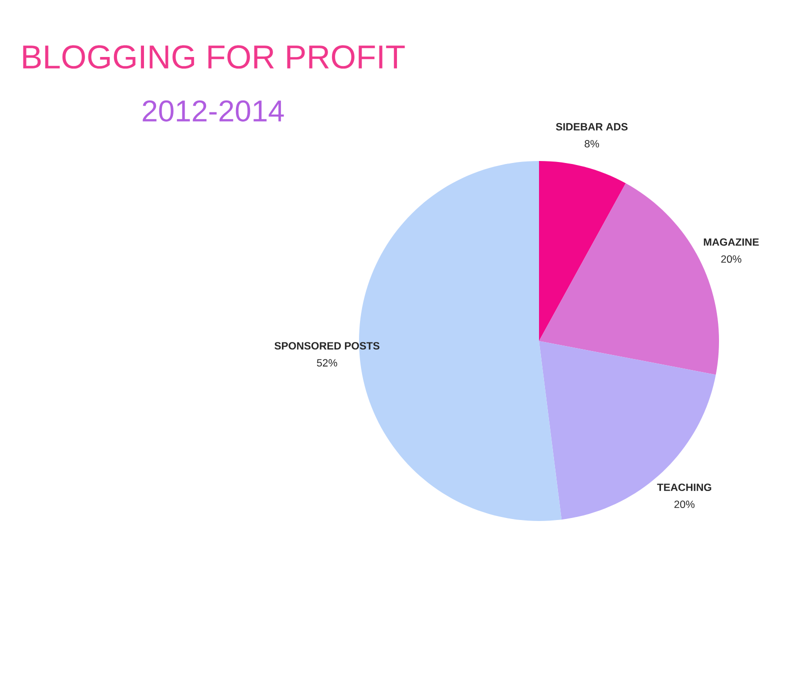 The height and width of the screenshot is (682, 800). What do you see at coordinates (592, 144) in the screenshot?
I see `data-label: 8%` at bounding box center [592, 144].